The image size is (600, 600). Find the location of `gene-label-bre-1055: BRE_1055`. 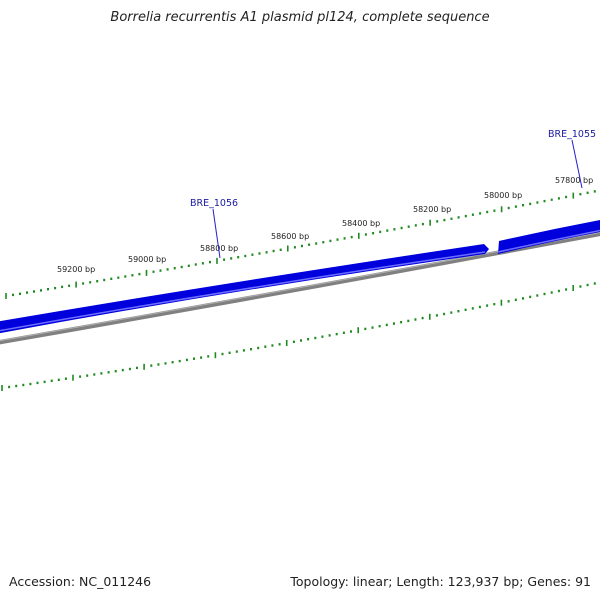

gene-label-bre-1055: BRE_1055 is located at coordinates (572, 134).